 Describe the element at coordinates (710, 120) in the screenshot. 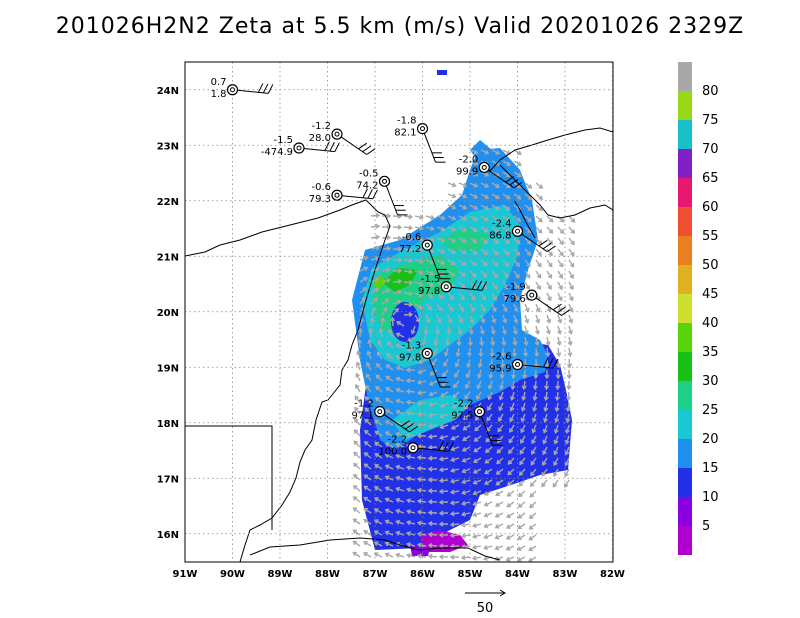

I see `colorbar-label: 75` at that location.